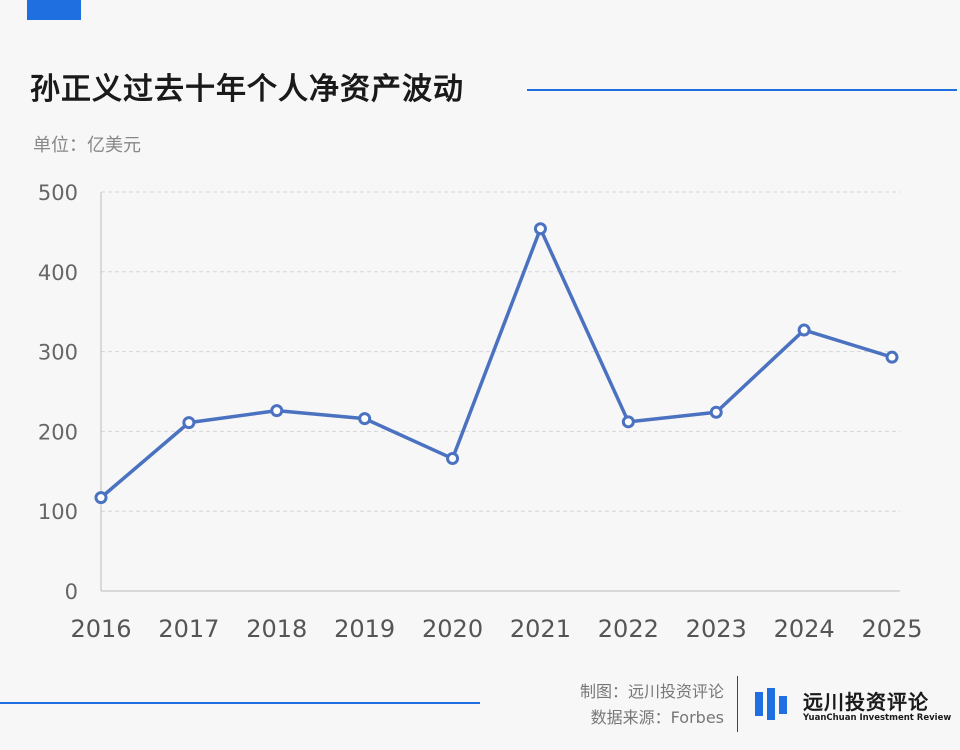 The width and height of the screenshot is (960, 750). Describe the element at coordinates (71, 592) in the screenshot. I see `y-tick-label: 0` at that location.